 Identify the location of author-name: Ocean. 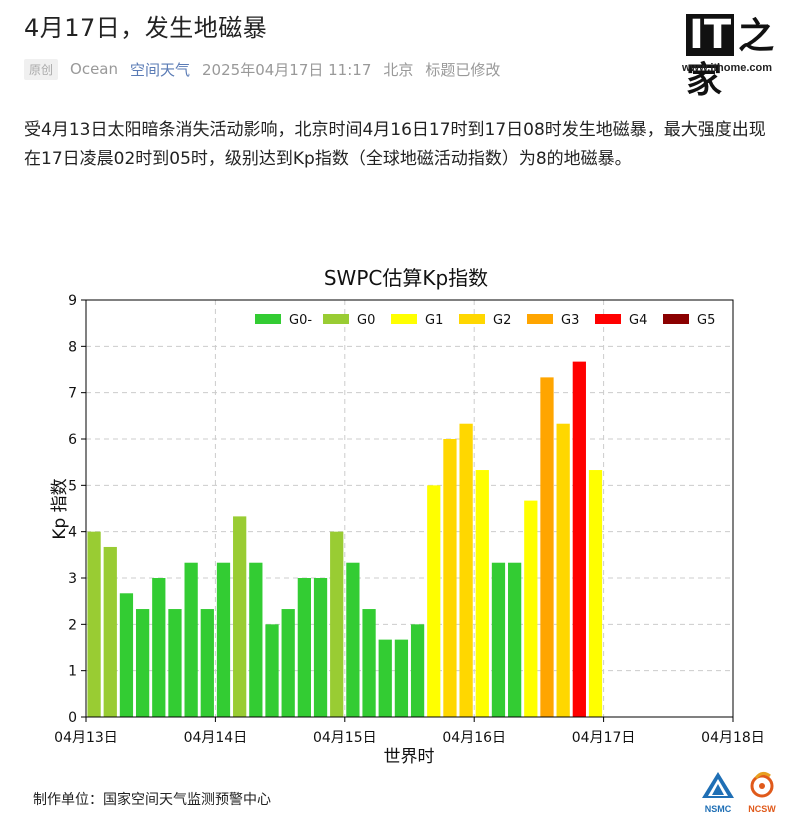
(94, 69).